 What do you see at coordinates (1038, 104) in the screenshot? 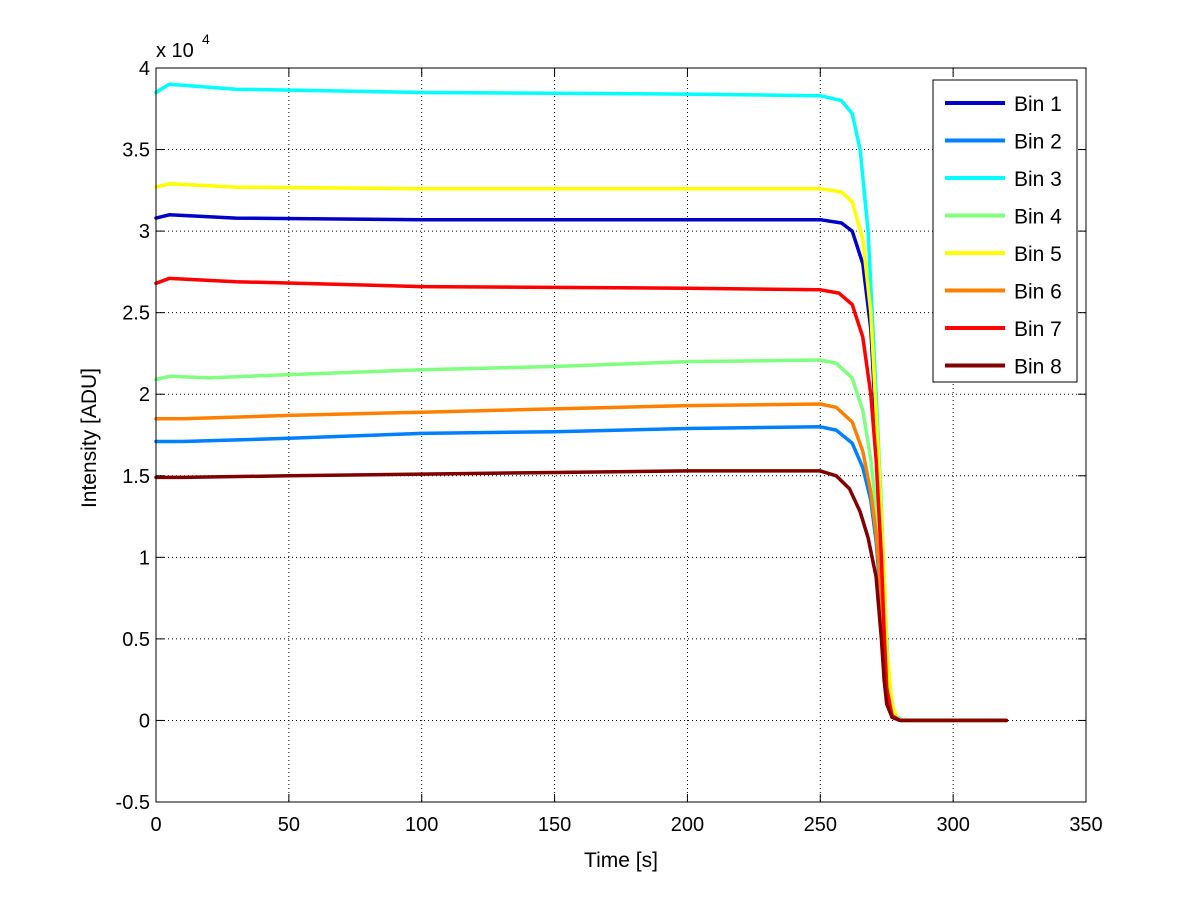
I see `legend-label: Bin 1` at bounding box center [1038, 104].